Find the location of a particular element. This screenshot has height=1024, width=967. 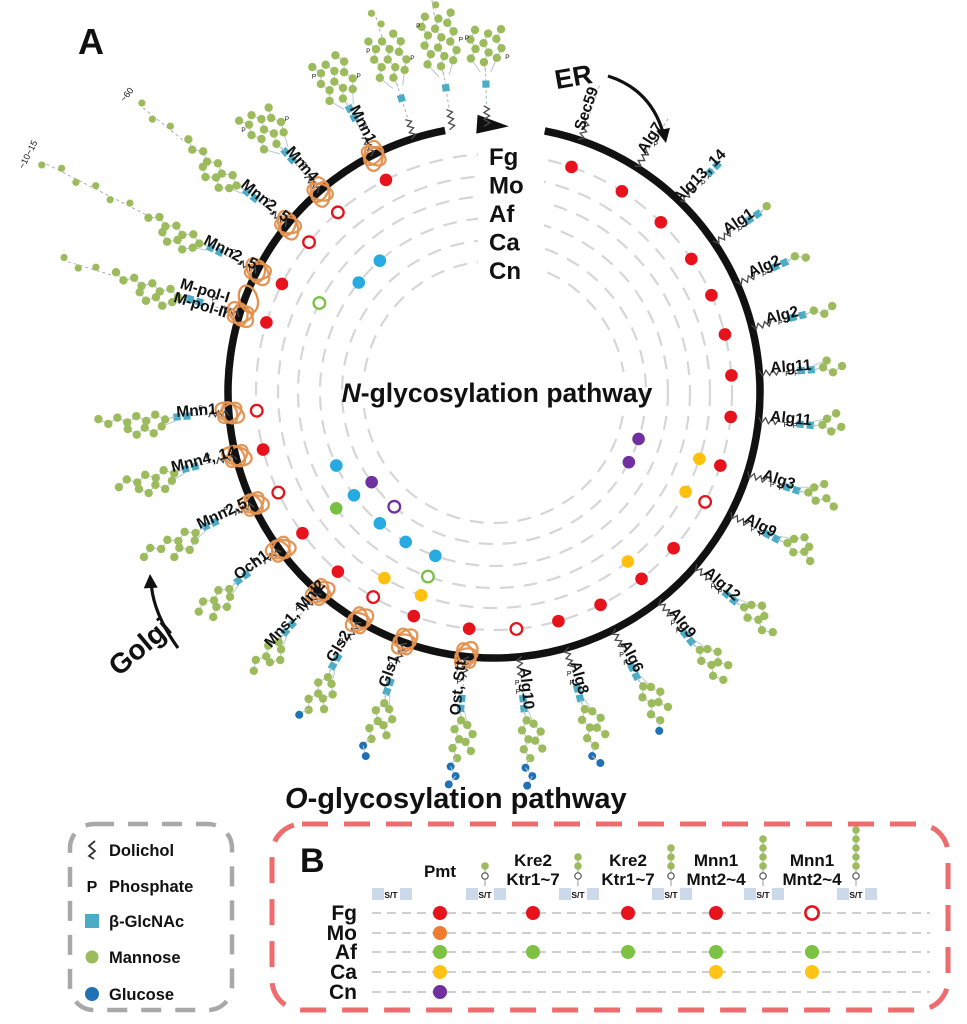

st-label: S/T is located at coordinates (856, 895).